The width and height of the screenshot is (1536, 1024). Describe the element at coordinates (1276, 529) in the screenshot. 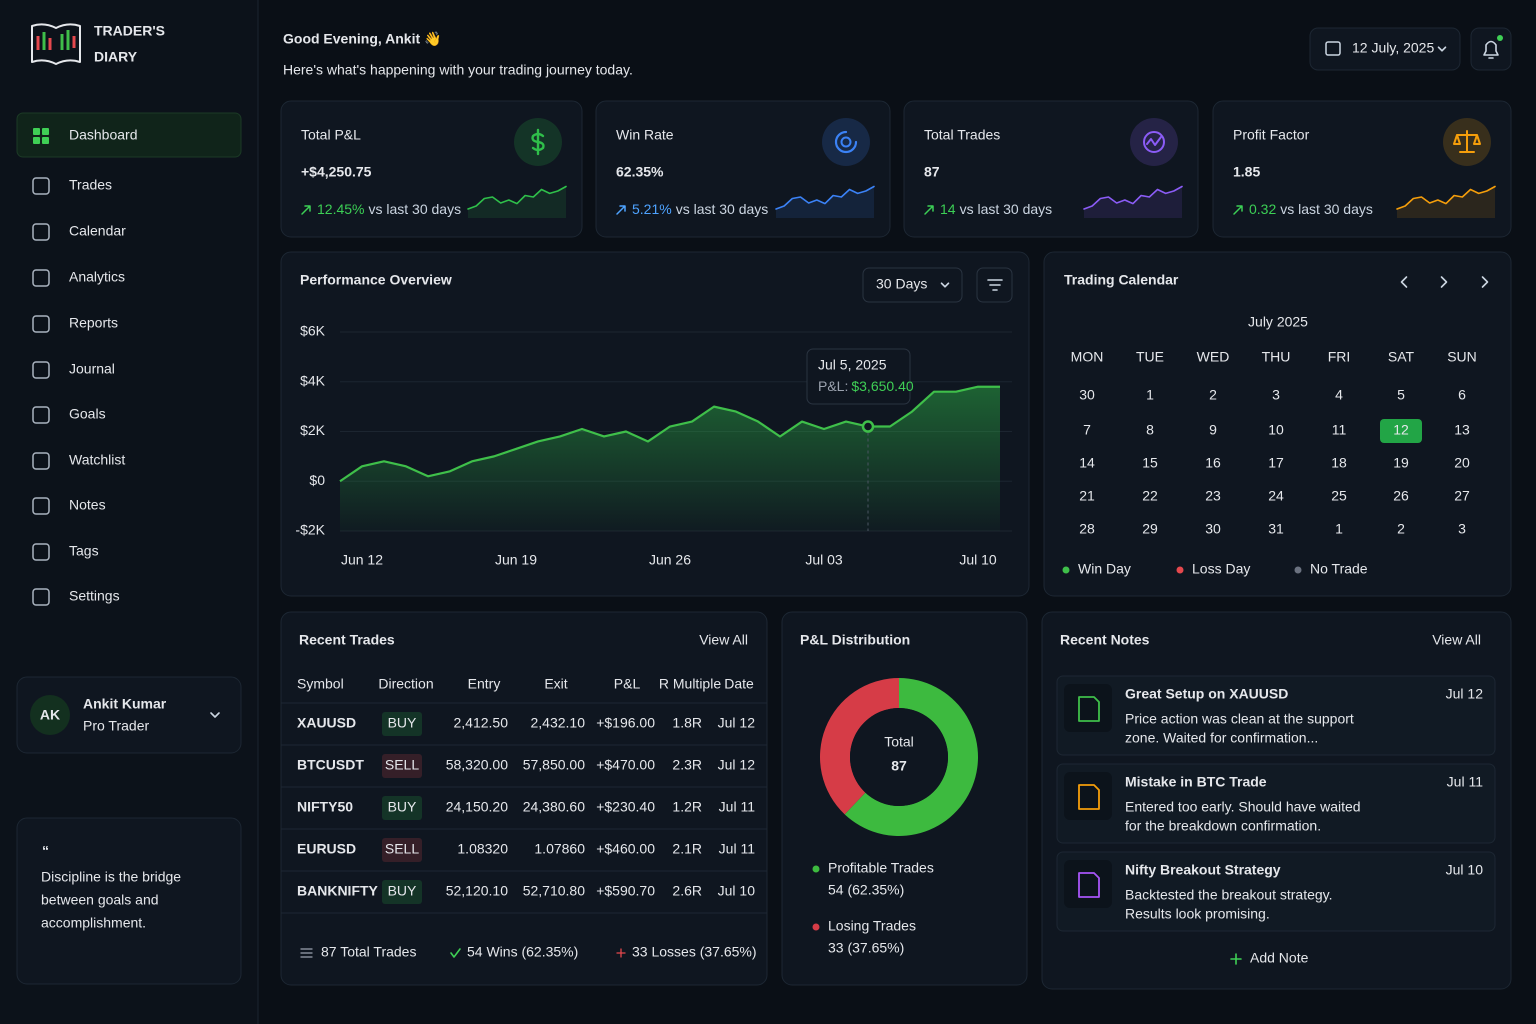

I see `calendar-day: 31` at that location.